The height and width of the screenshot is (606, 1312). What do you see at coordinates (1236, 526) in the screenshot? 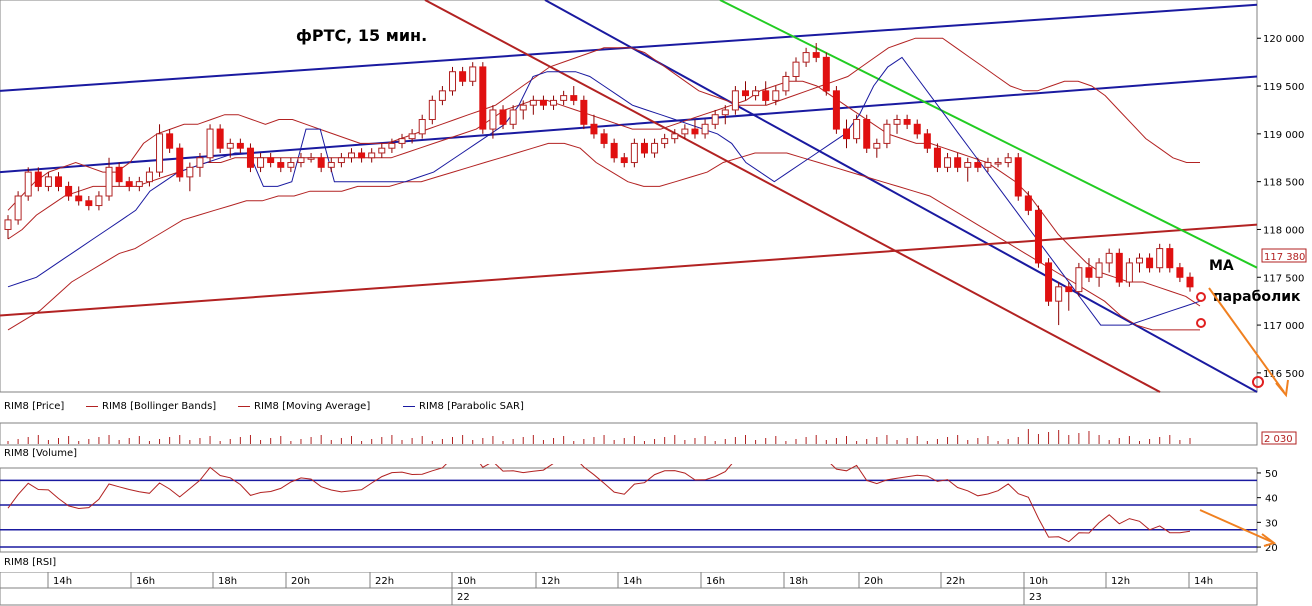
I see `rsi-forecast-arrow` at bounding box center [1236, 526].